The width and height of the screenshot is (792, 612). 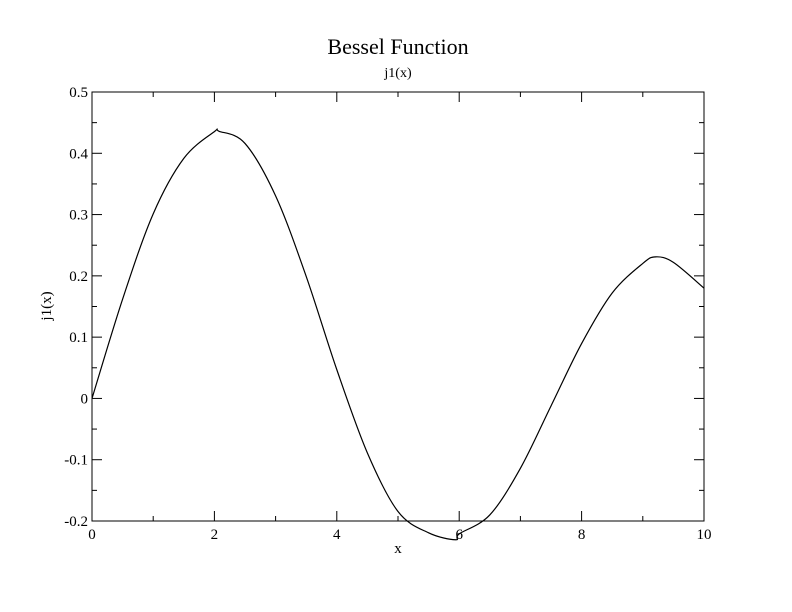 I want to click on y-tick-label: 0.1, so click(x=78, y=338).